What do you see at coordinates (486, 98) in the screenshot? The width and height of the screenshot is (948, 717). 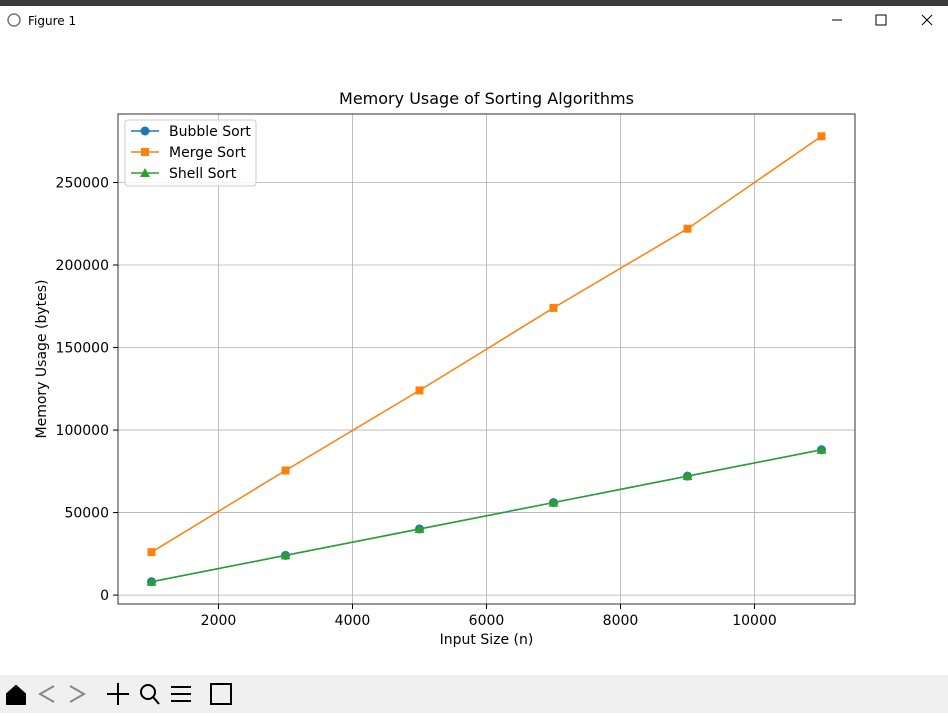 I see `chart-title: Memory Usage of Sorting Algorithms` at bounding box center [486, 98].